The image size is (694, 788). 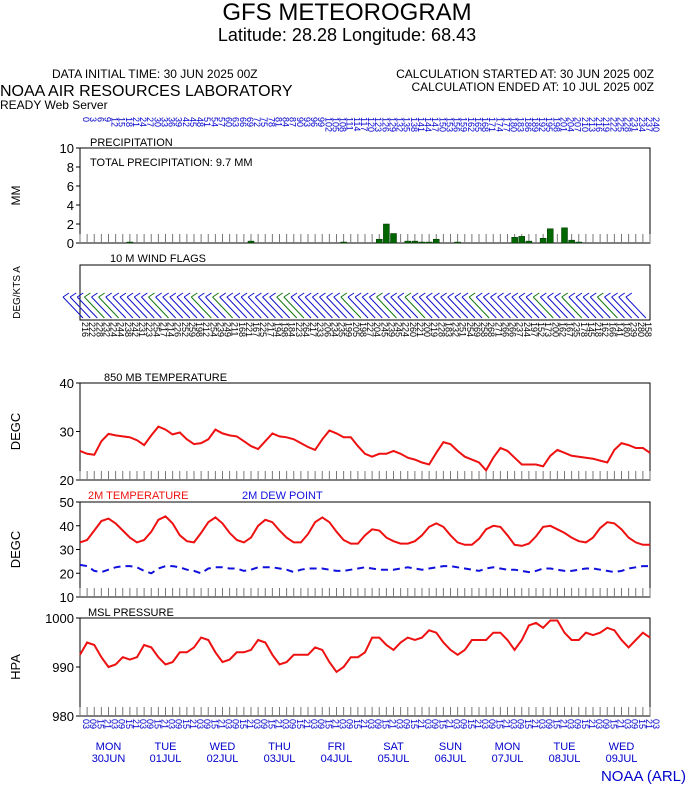 What do you see at coordinates (434, 329) in the screenshot?
I see `wind-dir-label: 219` at bounding box center [434, 329].